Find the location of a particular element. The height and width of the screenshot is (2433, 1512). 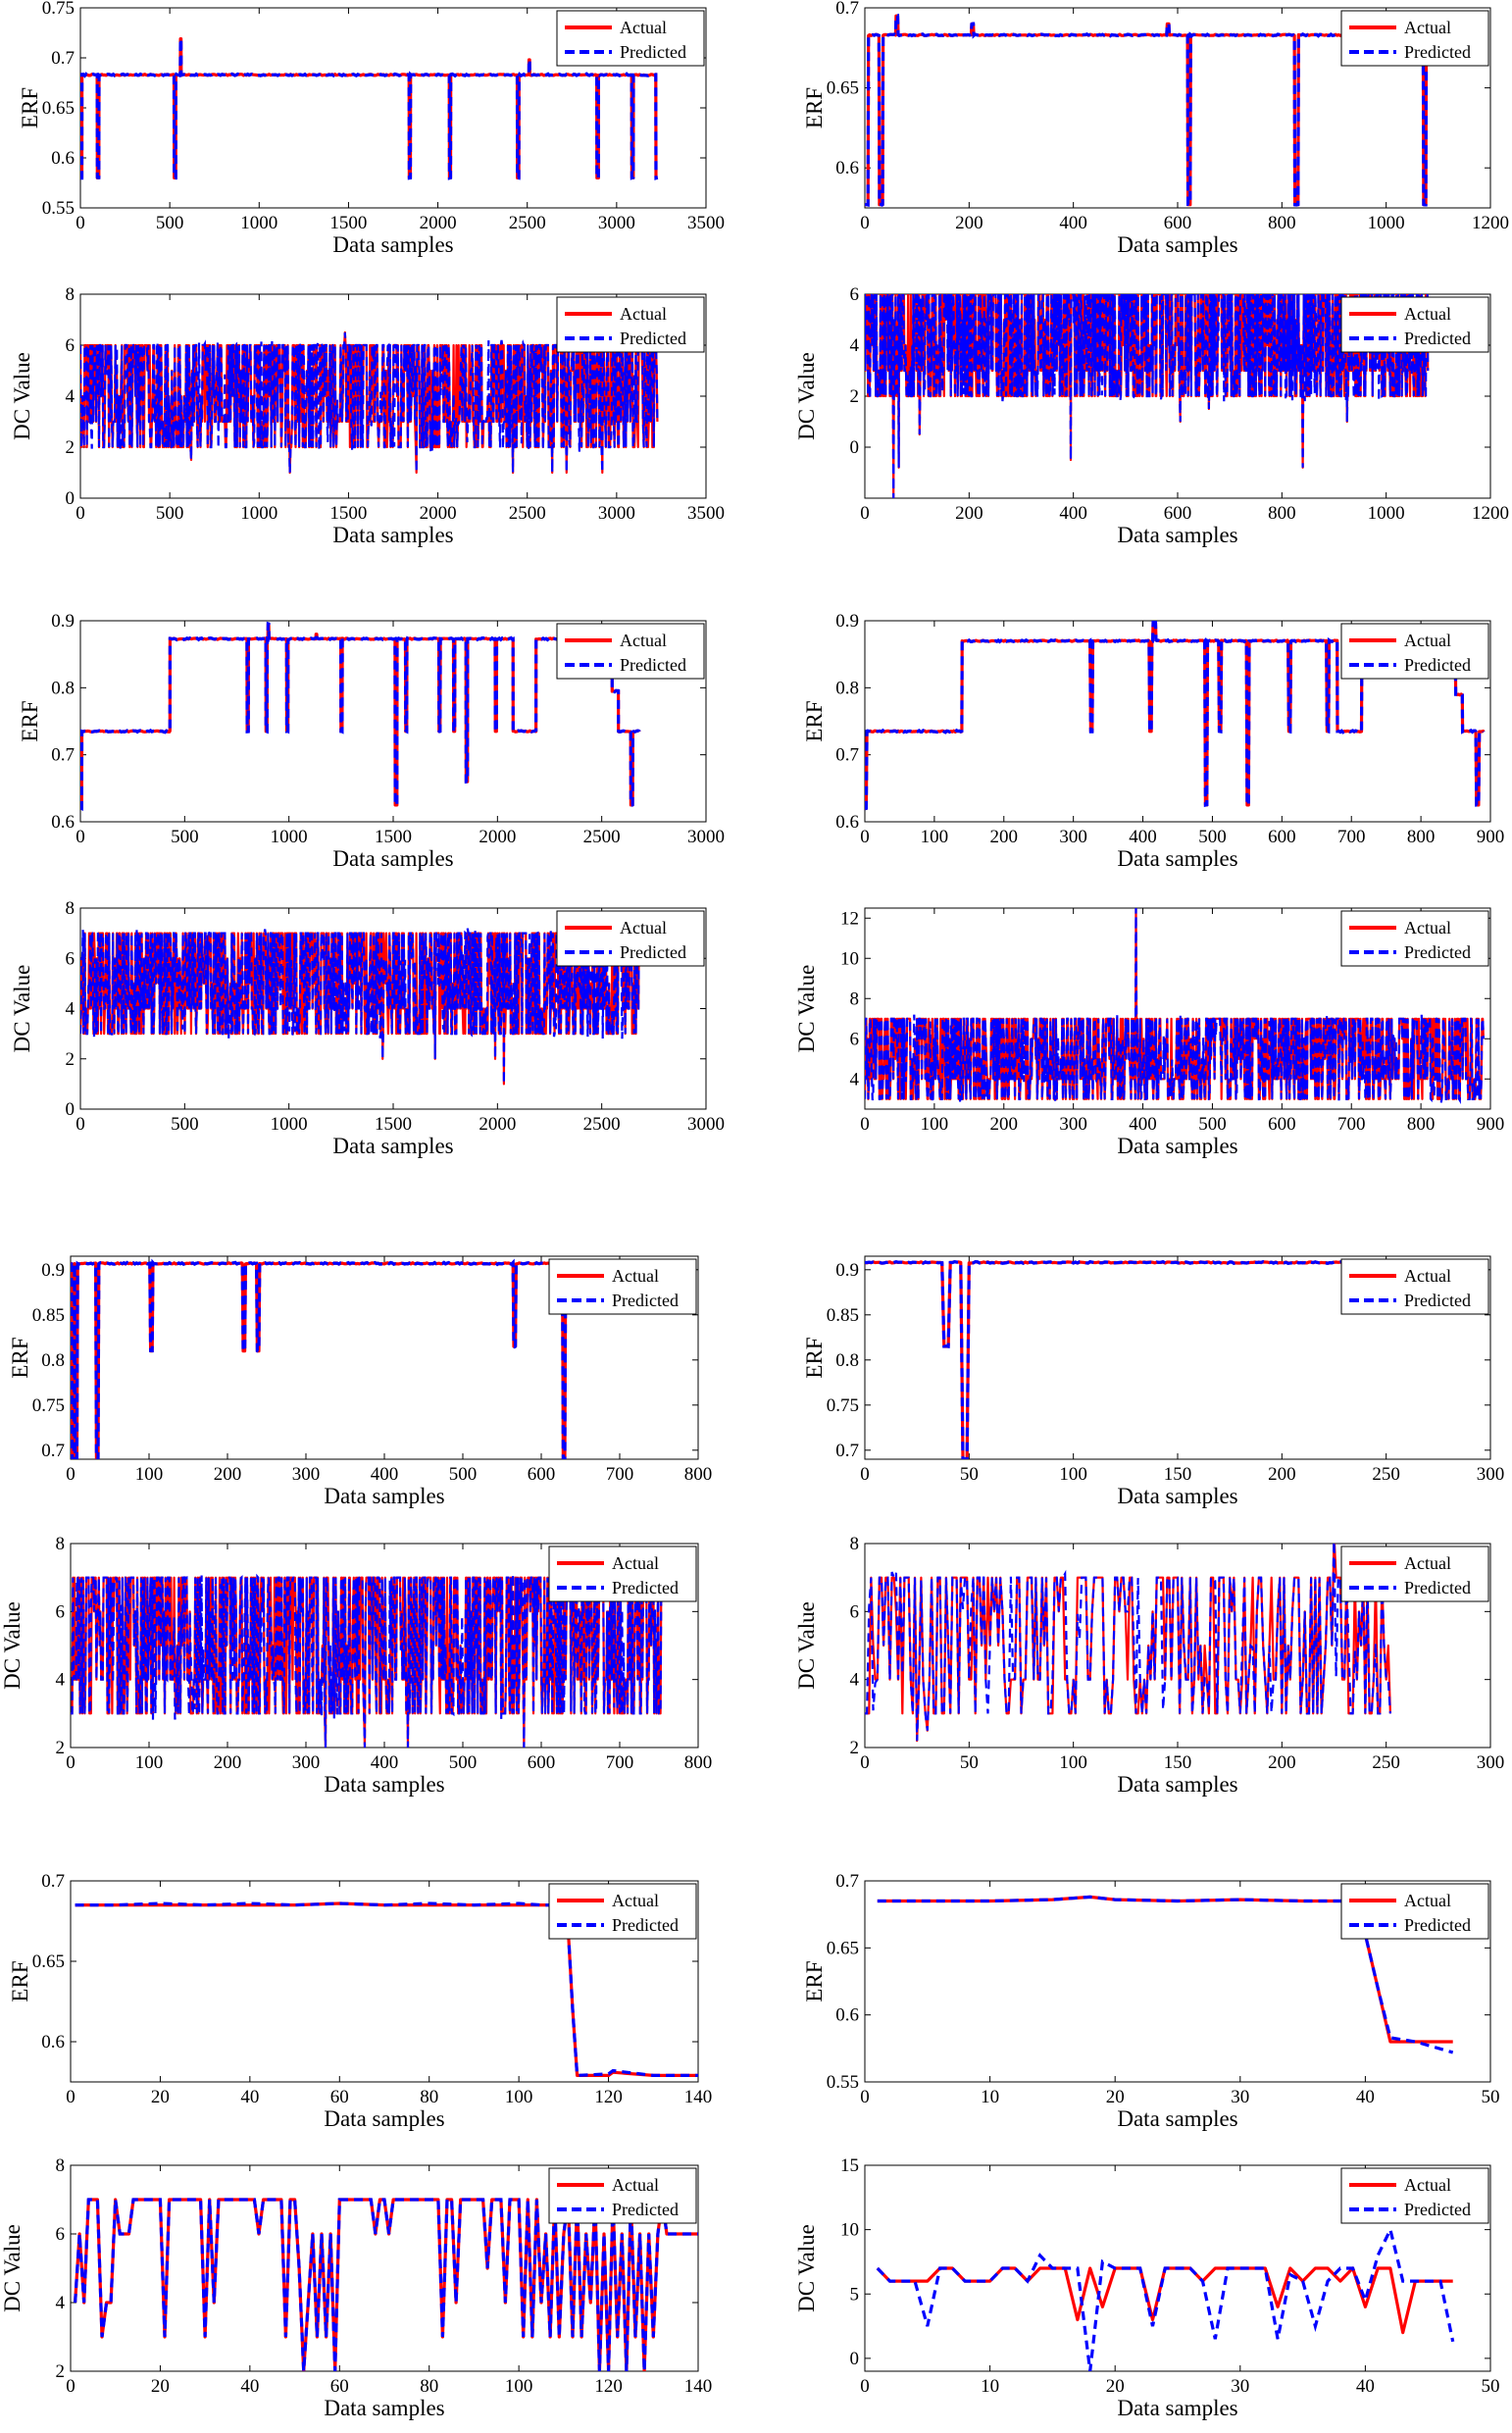

x-tick-label: 3000 is located at coordinates (616, 223).